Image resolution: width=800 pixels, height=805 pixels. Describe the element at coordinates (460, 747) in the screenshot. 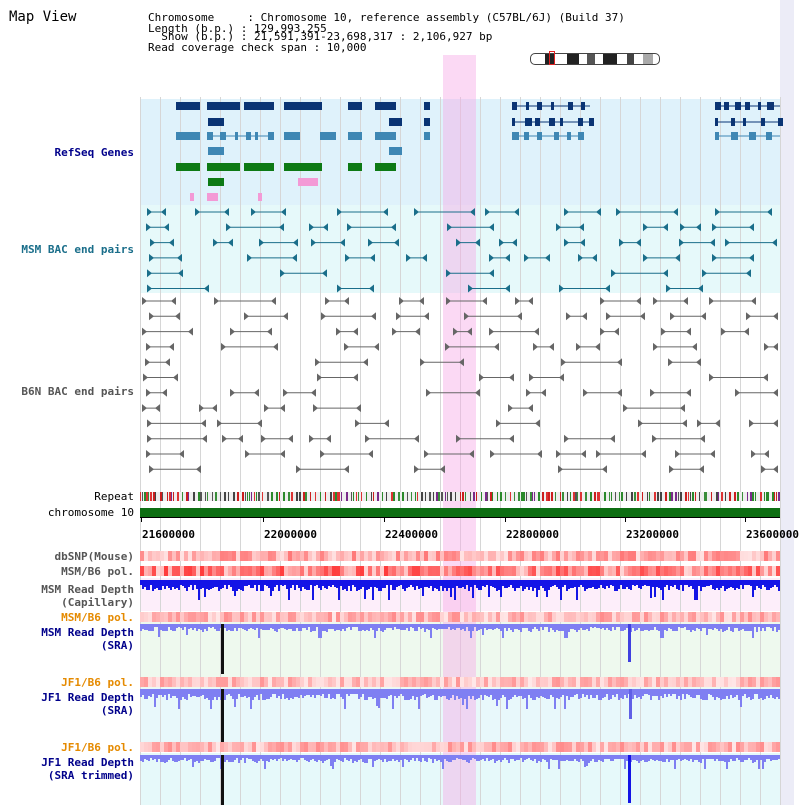

I see `jf1-b6-pol2-heat-strip` at that location.